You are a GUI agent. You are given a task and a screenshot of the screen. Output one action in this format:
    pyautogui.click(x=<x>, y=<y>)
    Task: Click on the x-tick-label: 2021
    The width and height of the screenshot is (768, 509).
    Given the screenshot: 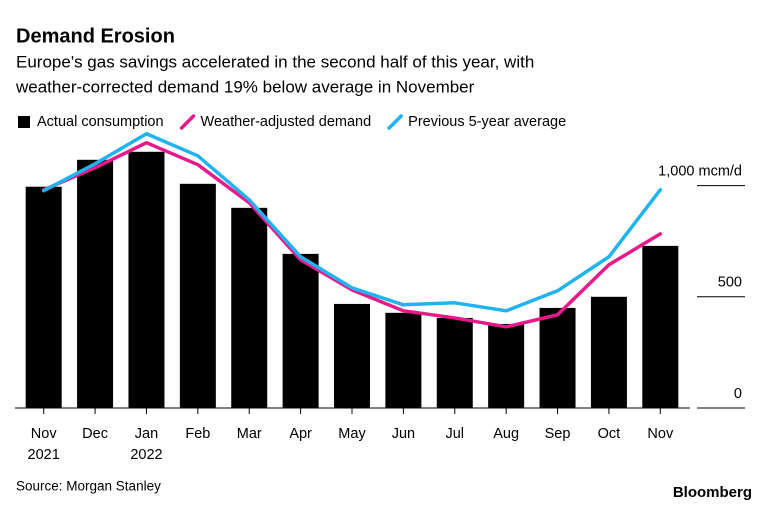 What is the action you would take?
    pyautogui.click(x=44, y=455)
    